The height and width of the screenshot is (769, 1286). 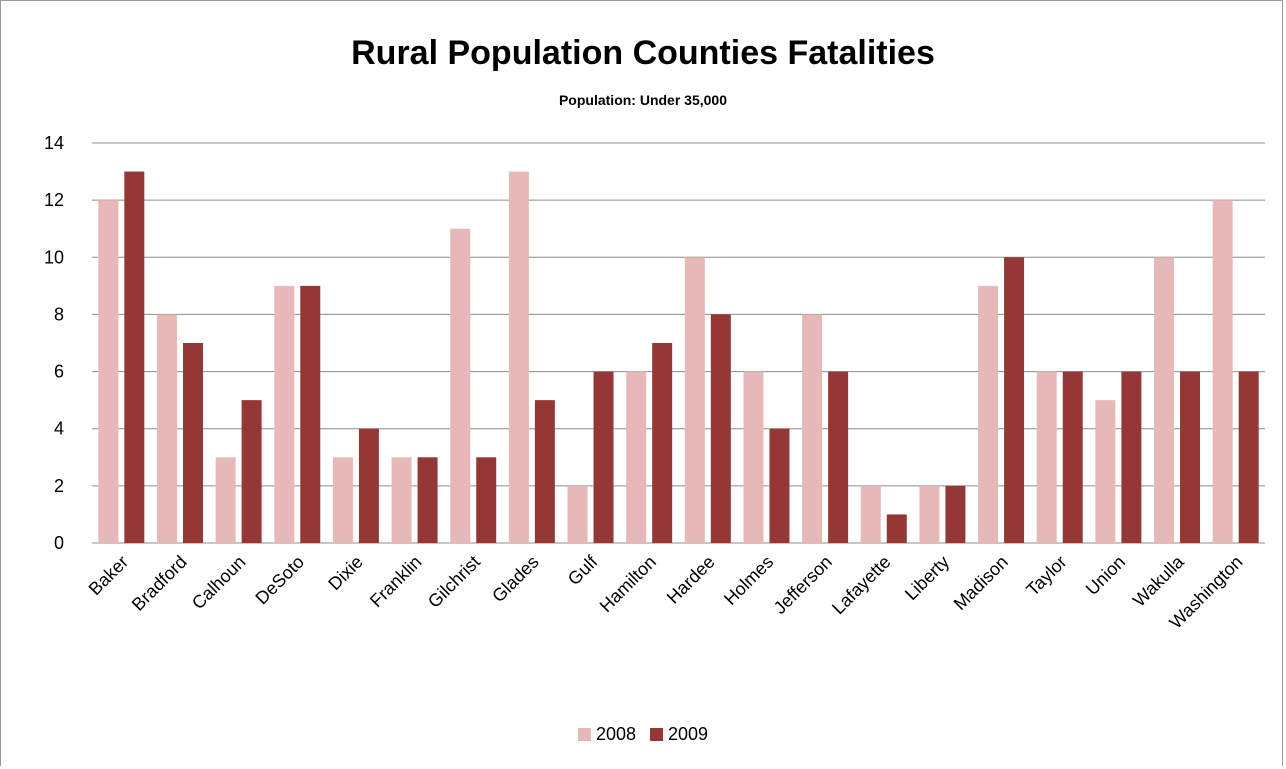 What do you see at coordinates (1164, 400) in the screenshot?
I see `bar-2008-wakulla` at bounding box center [1164, 400].